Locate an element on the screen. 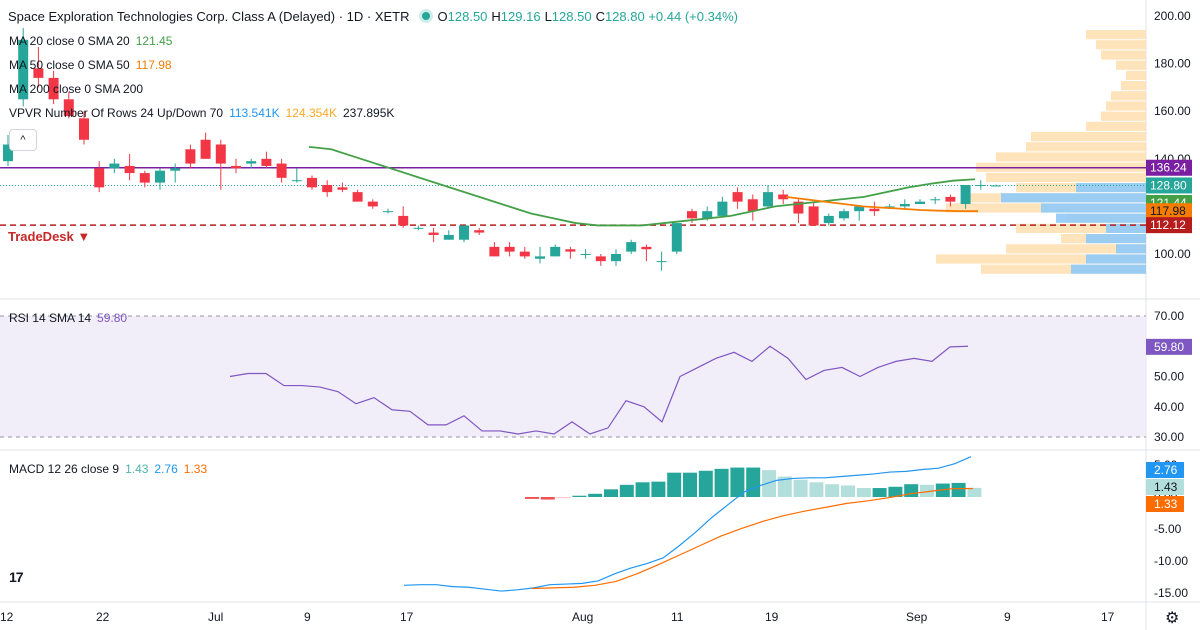 This screenshot has width=1200, height=630. time-tick-label: 17 is located at coordinates (407, 617).